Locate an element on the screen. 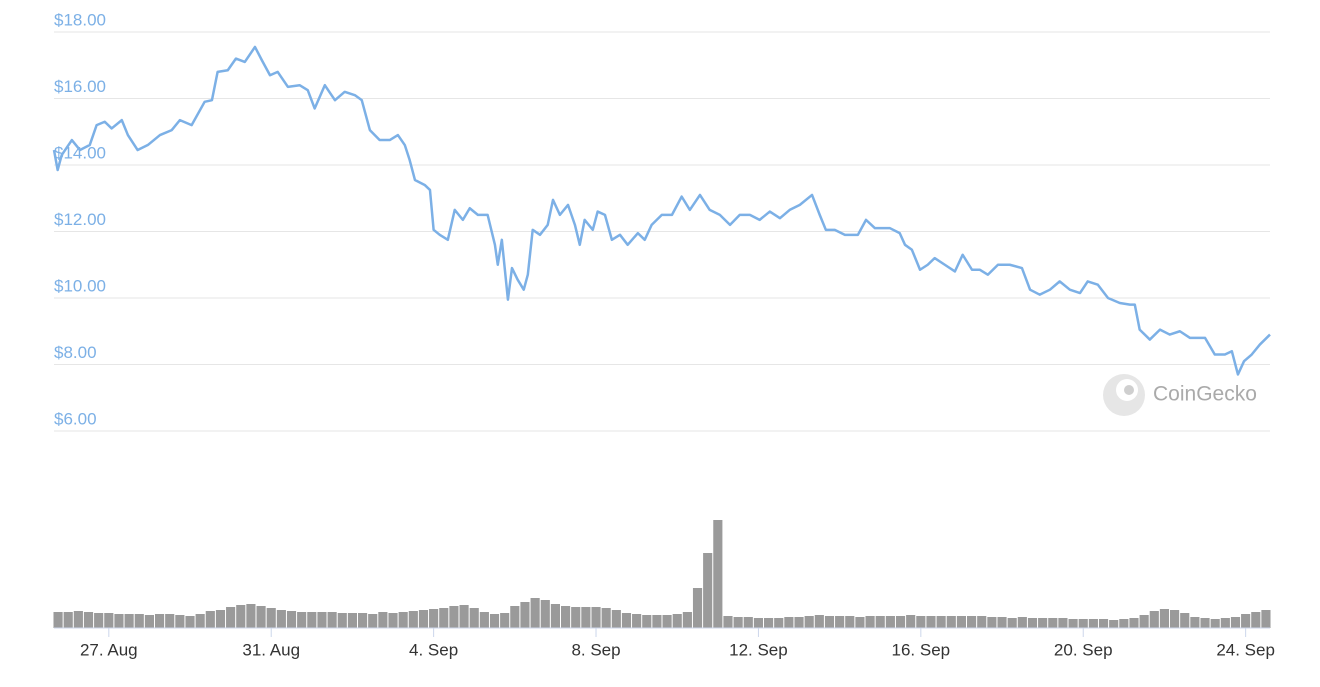  watermark-text: CoinGecko is located at coordinates (1205, 394).